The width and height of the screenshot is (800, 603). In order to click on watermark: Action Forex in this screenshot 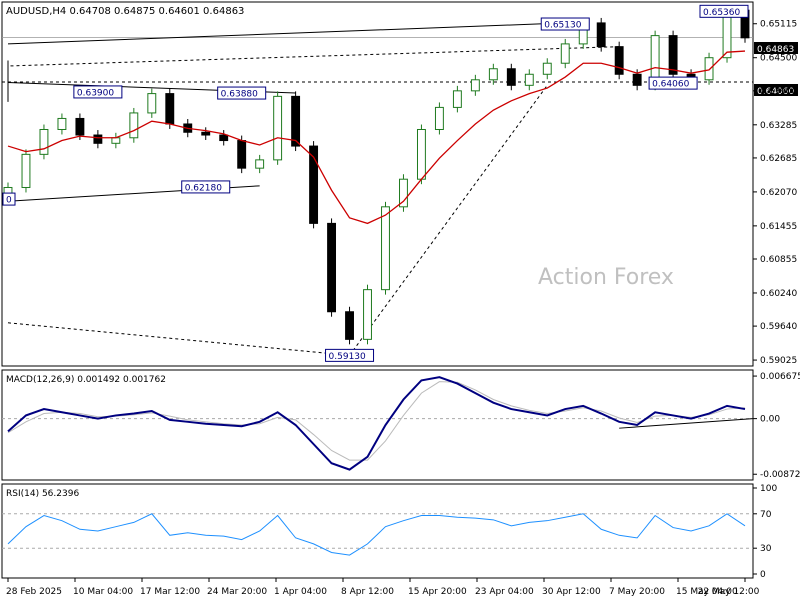, I will do `click(606, 277)`.